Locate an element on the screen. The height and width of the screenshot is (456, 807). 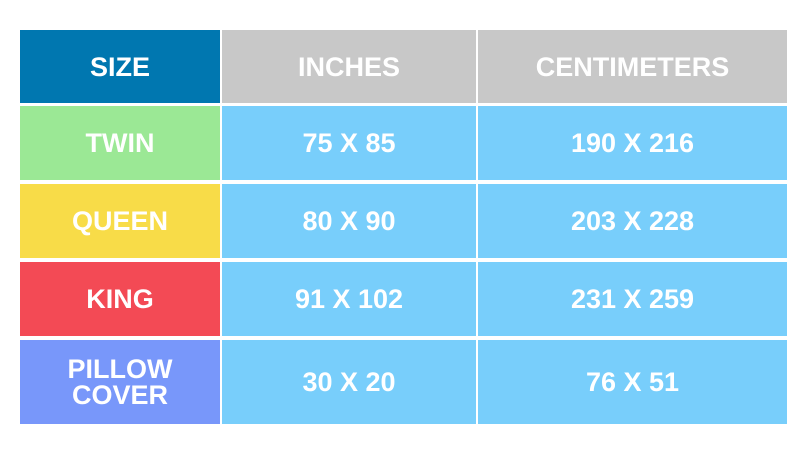
header-cell: SIZE is located at coordinates (120, 66).